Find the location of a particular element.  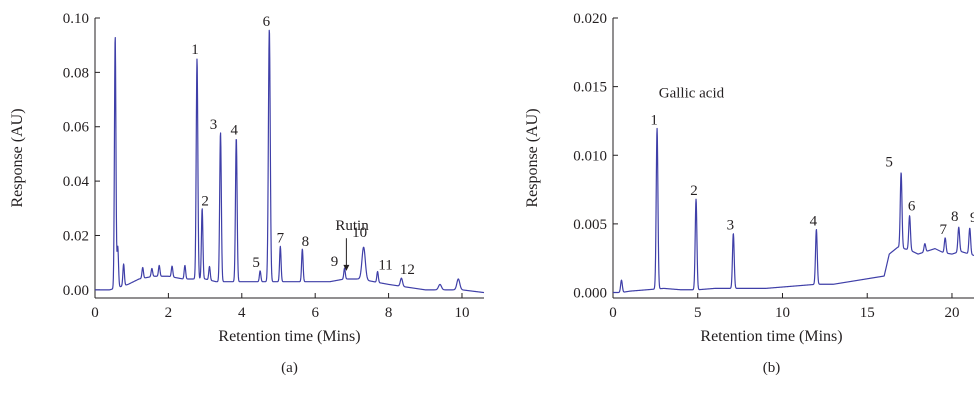

y-tick-label: 0.020 is located at coordinates (590, 19).